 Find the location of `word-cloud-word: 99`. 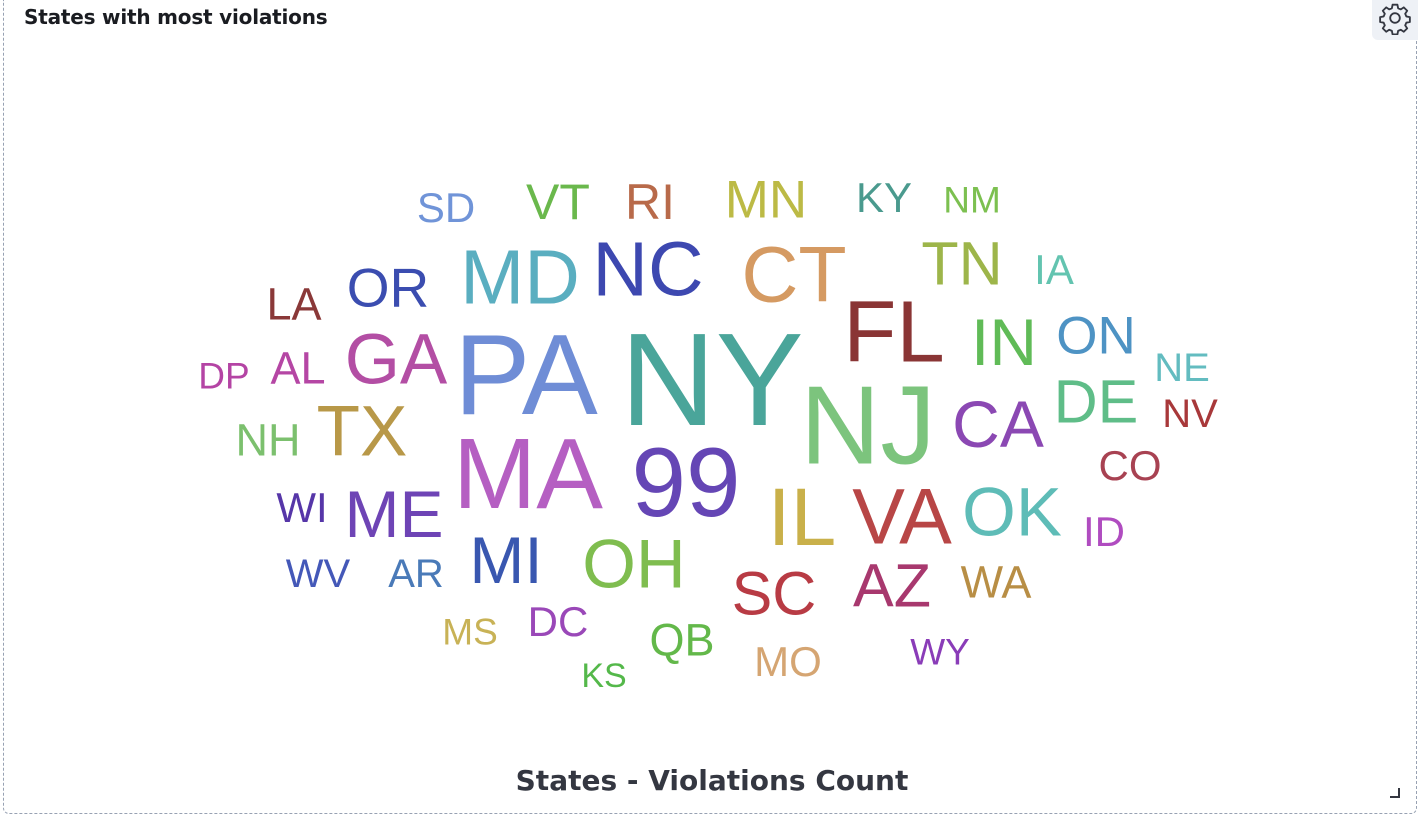

word-cloud-word: 99 is located at coordinates (686, 482).